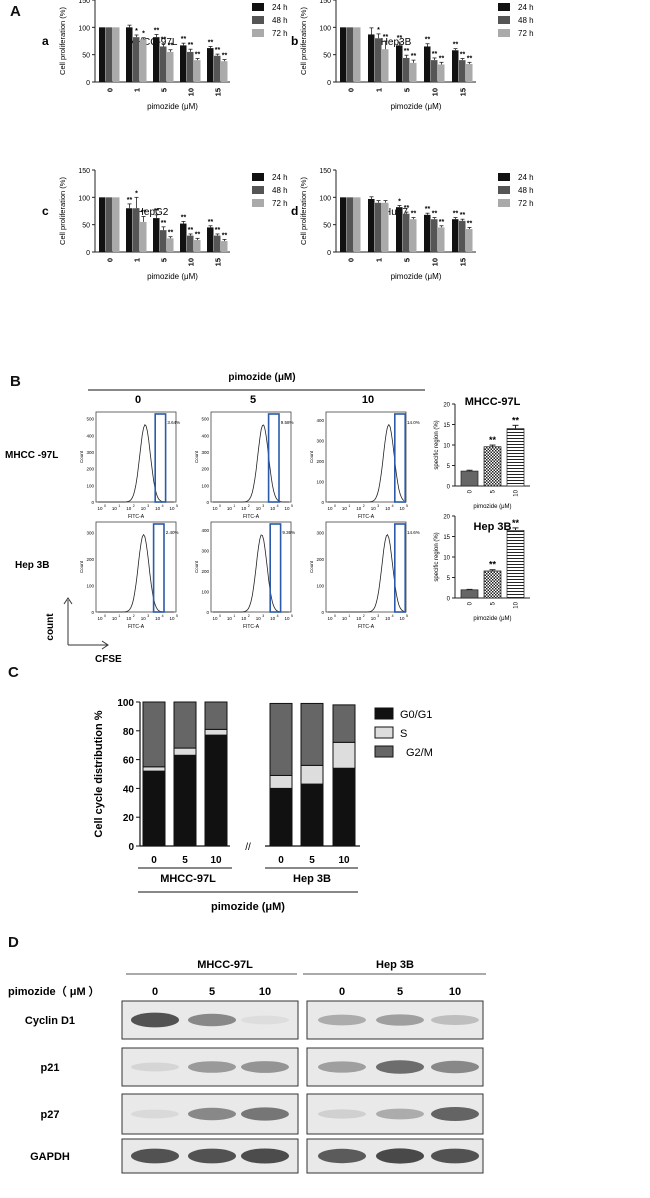 The height and width of the screenshot is (1198, 650). Describe the element at coordinates (322, 502) in the screenshot. I see `hist-ytick: 0` at that location.